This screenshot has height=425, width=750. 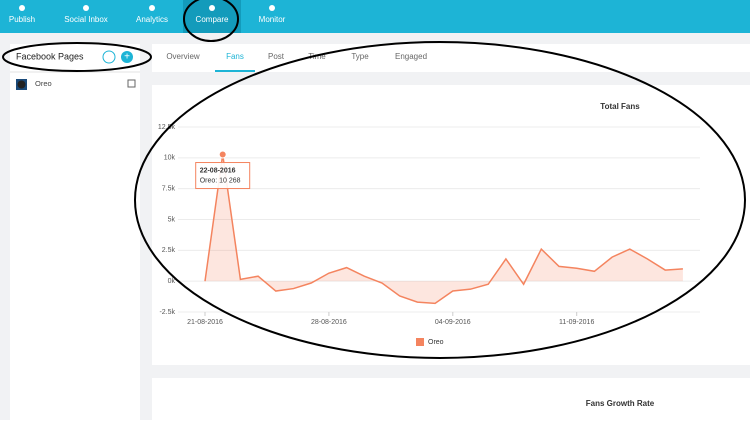 I want to click on nav-item: Analytics, so click(x=152, y=19).